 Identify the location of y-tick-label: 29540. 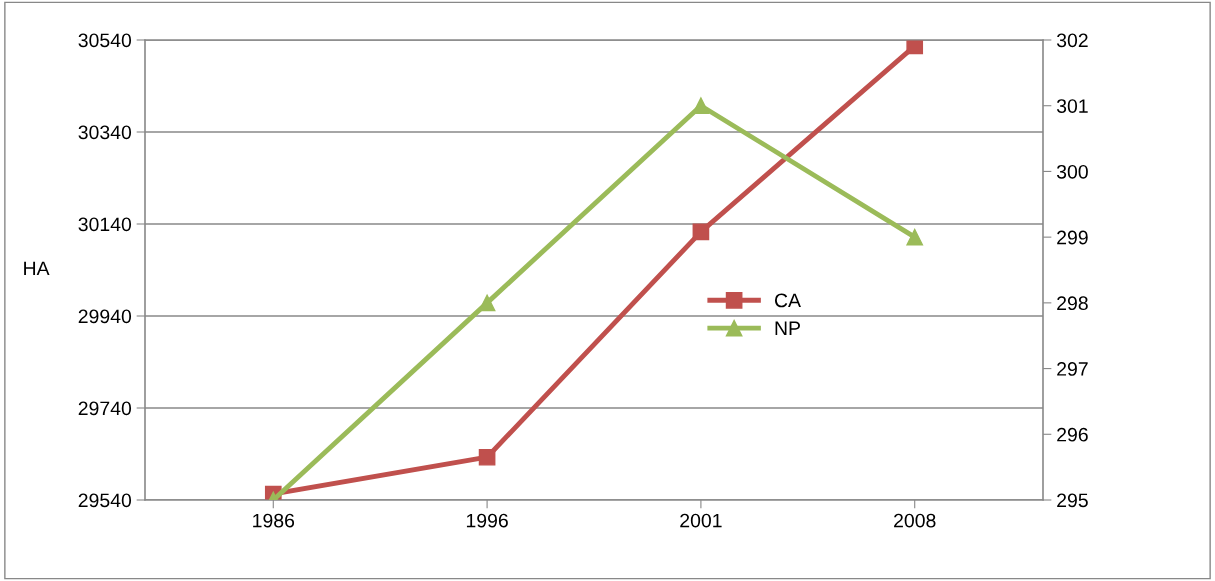
(105, 500).